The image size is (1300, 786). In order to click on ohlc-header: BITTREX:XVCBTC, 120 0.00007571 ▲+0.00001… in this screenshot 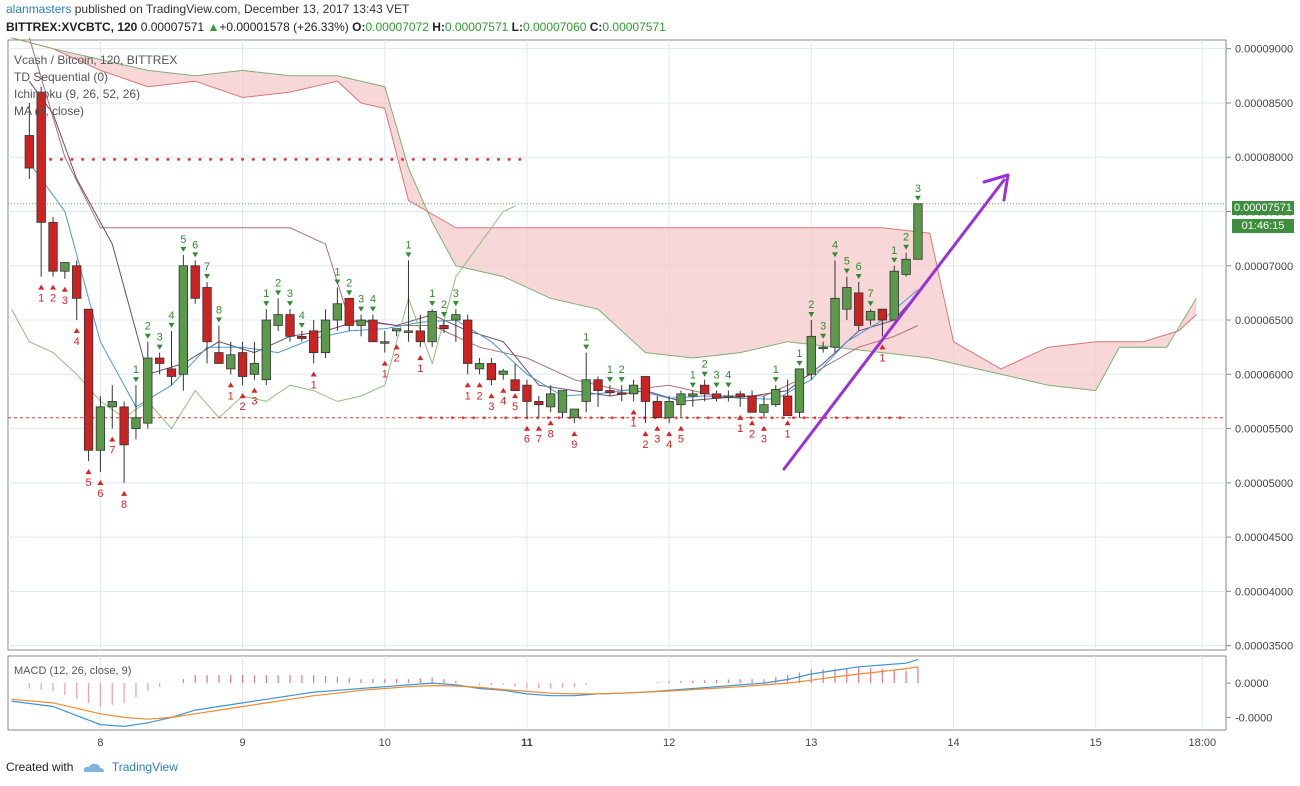, I will do `click(336, 27)`.